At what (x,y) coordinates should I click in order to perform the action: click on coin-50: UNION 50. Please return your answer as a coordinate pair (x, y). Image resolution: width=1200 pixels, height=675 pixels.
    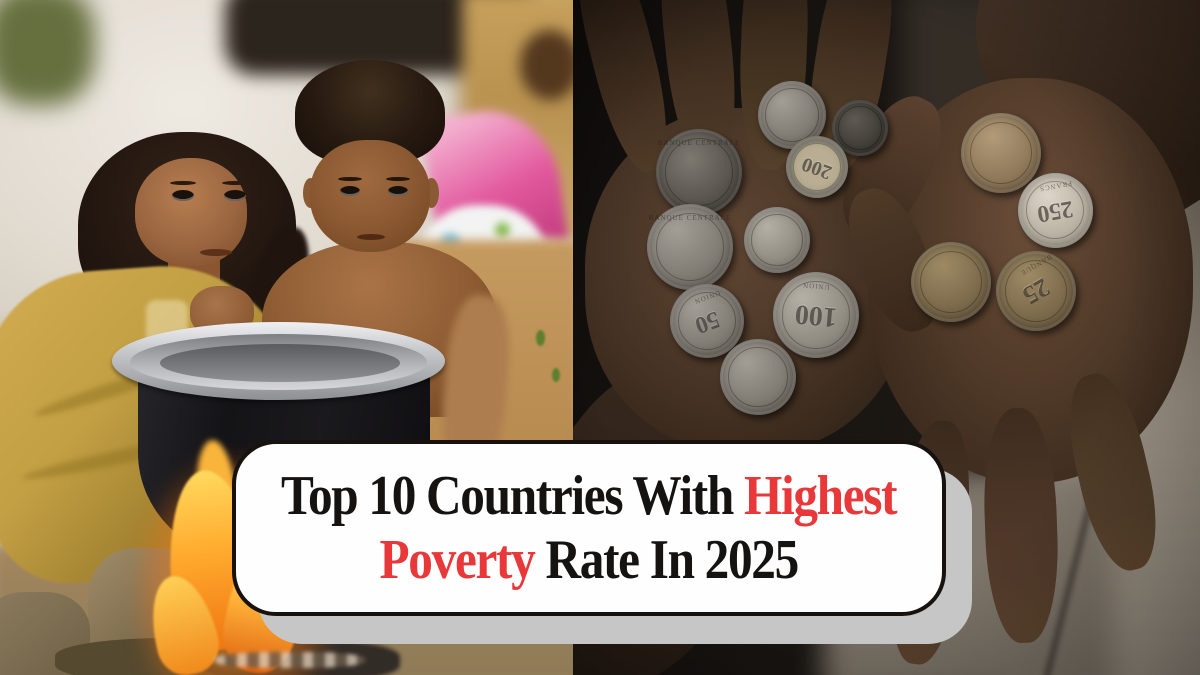
    Looking at the image, I should click on (707, 321).